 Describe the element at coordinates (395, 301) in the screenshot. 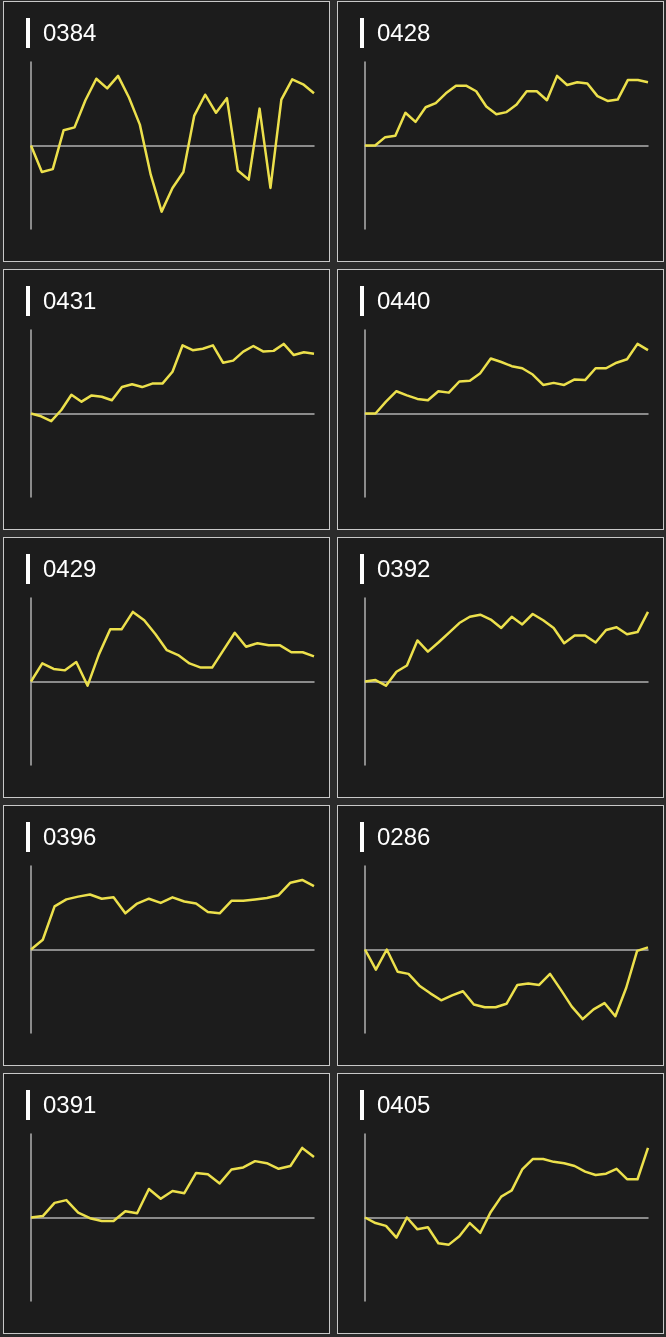

I see `chart-title: 0440` at that location.